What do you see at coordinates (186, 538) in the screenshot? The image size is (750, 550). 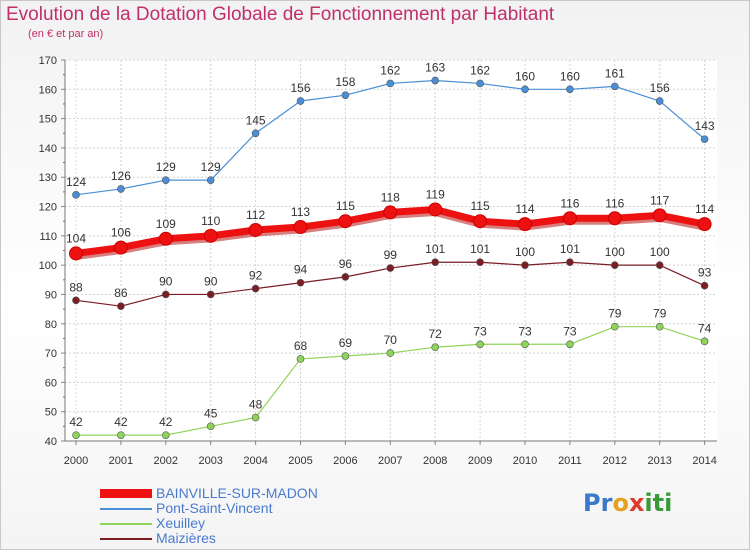 I see `legend-label: Maizières` at bounding box center [186, 538].